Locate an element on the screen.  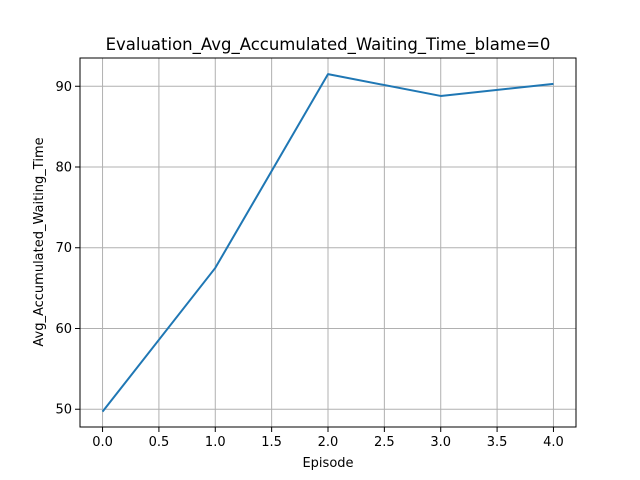
y-tick-label: 80 is located at coordinates (63, 168).